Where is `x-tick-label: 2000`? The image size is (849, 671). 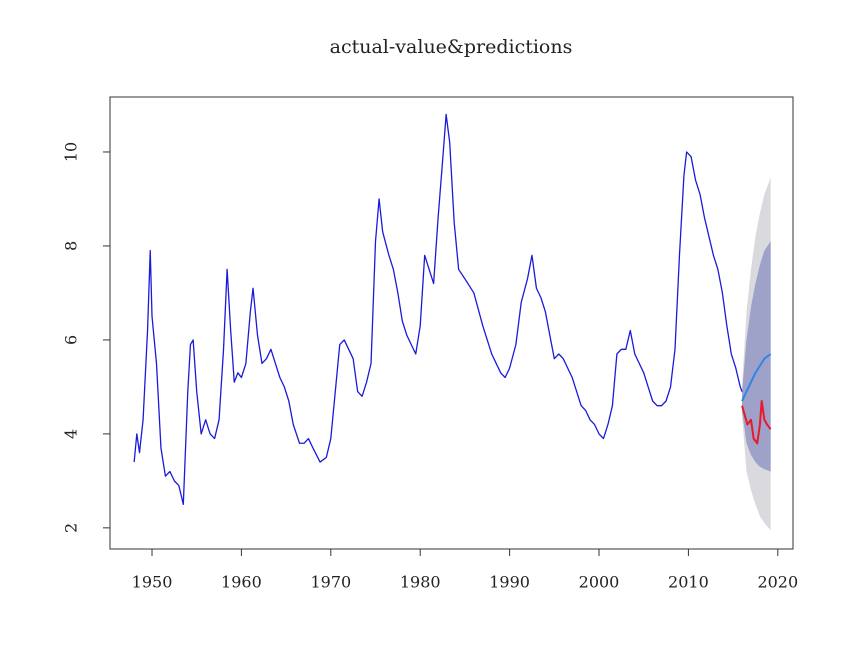
x-tick-label: 2000 is located at coordinates (599, 582).